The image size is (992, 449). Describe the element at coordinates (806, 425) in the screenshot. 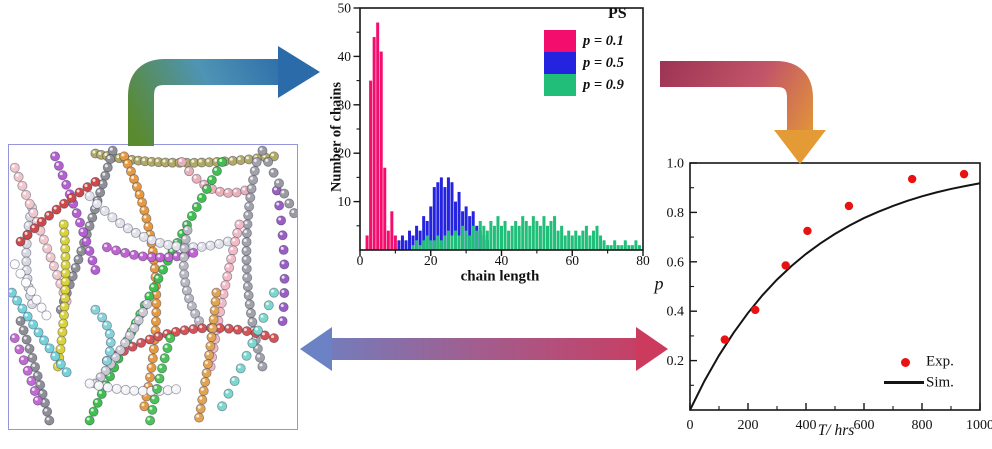

I see `x-tick-label: 400` at that location.